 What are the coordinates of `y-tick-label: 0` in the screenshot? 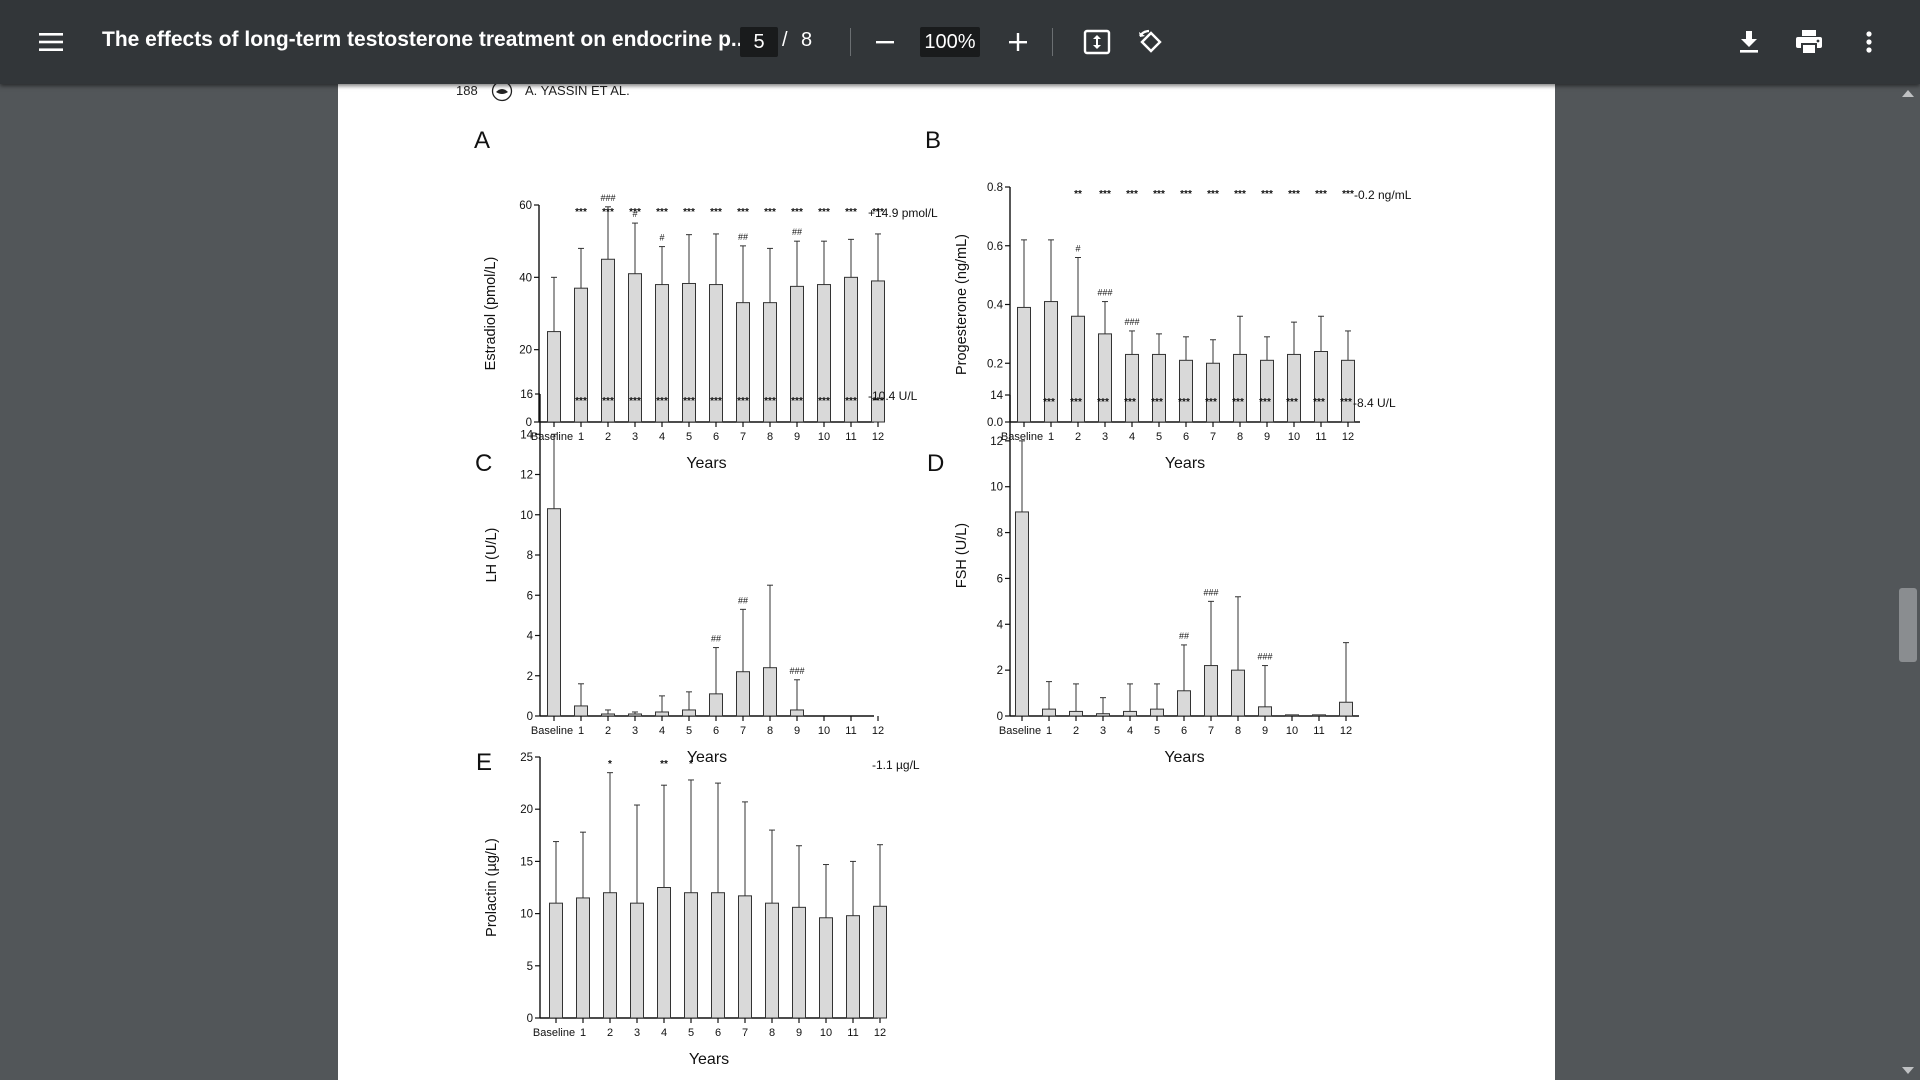 It's located at (529, 423).